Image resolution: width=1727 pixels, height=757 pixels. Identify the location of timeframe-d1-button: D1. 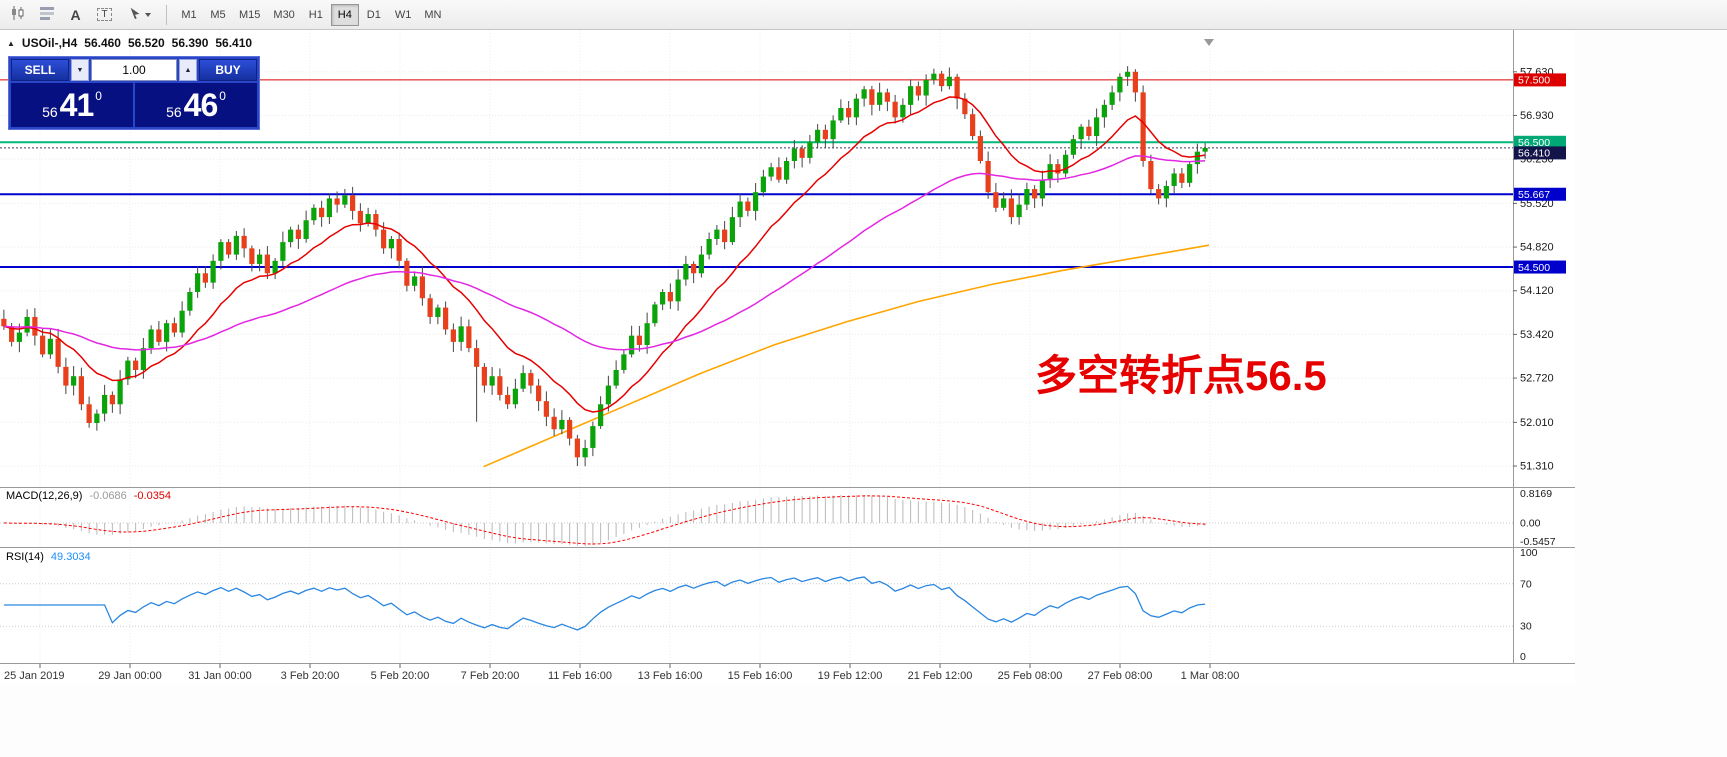
(374, 15).